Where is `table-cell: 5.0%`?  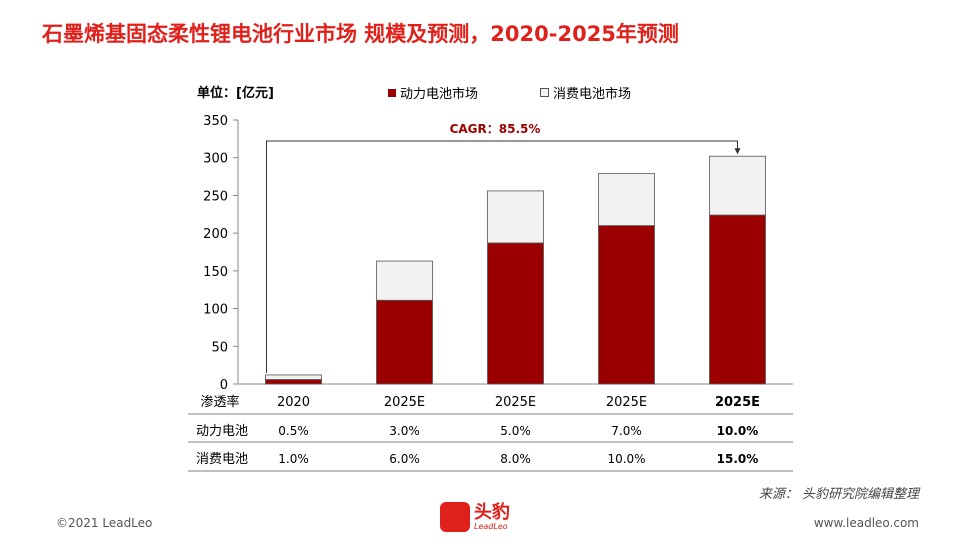
table-cell: 5.0% is located at coordinates (515, 431).